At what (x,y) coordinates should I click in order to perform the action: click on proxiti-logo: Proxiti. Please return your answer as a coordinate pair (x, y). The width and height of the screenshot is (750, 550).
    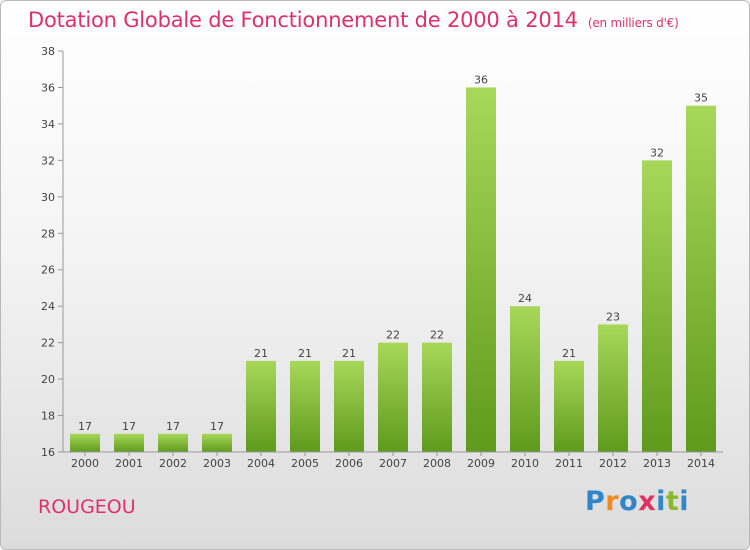
    Looking at the image, I should click on (637, 501).